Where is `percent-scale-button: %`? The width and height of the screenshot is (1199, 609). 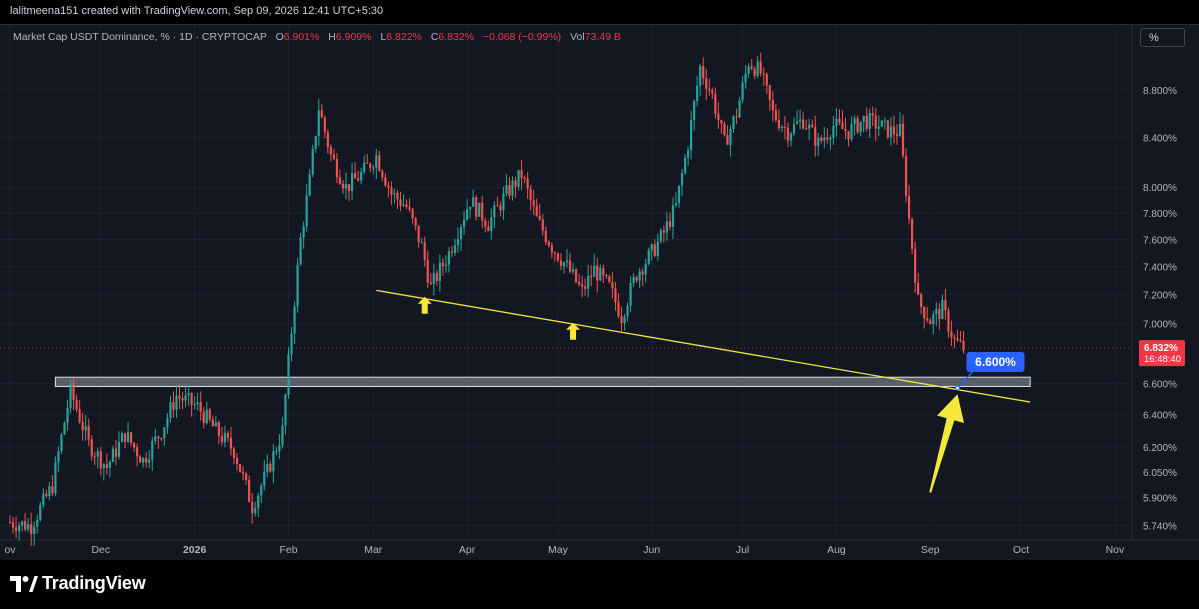
percent-scale-button: % is located at coordinates (1162, 37).